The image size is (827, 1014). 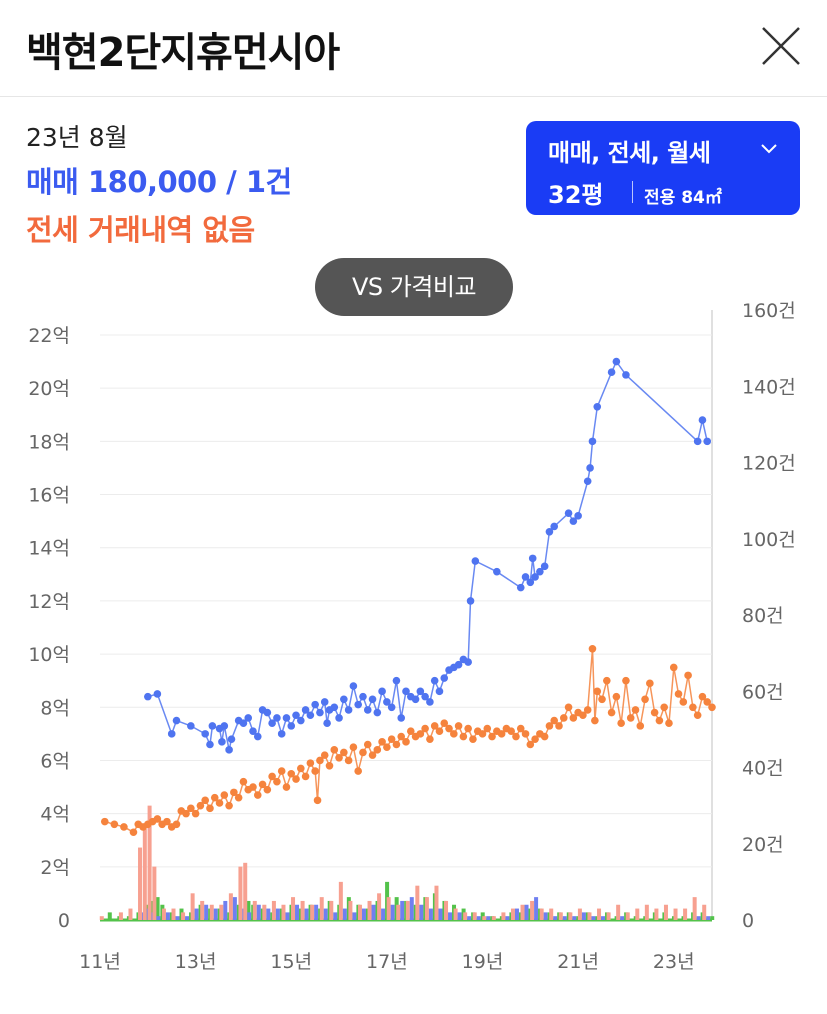 What do you see at coordinates (763, 692) in the screenshot?
I see `y-right-tick-label: 60건` at bounding box center [763, 692].